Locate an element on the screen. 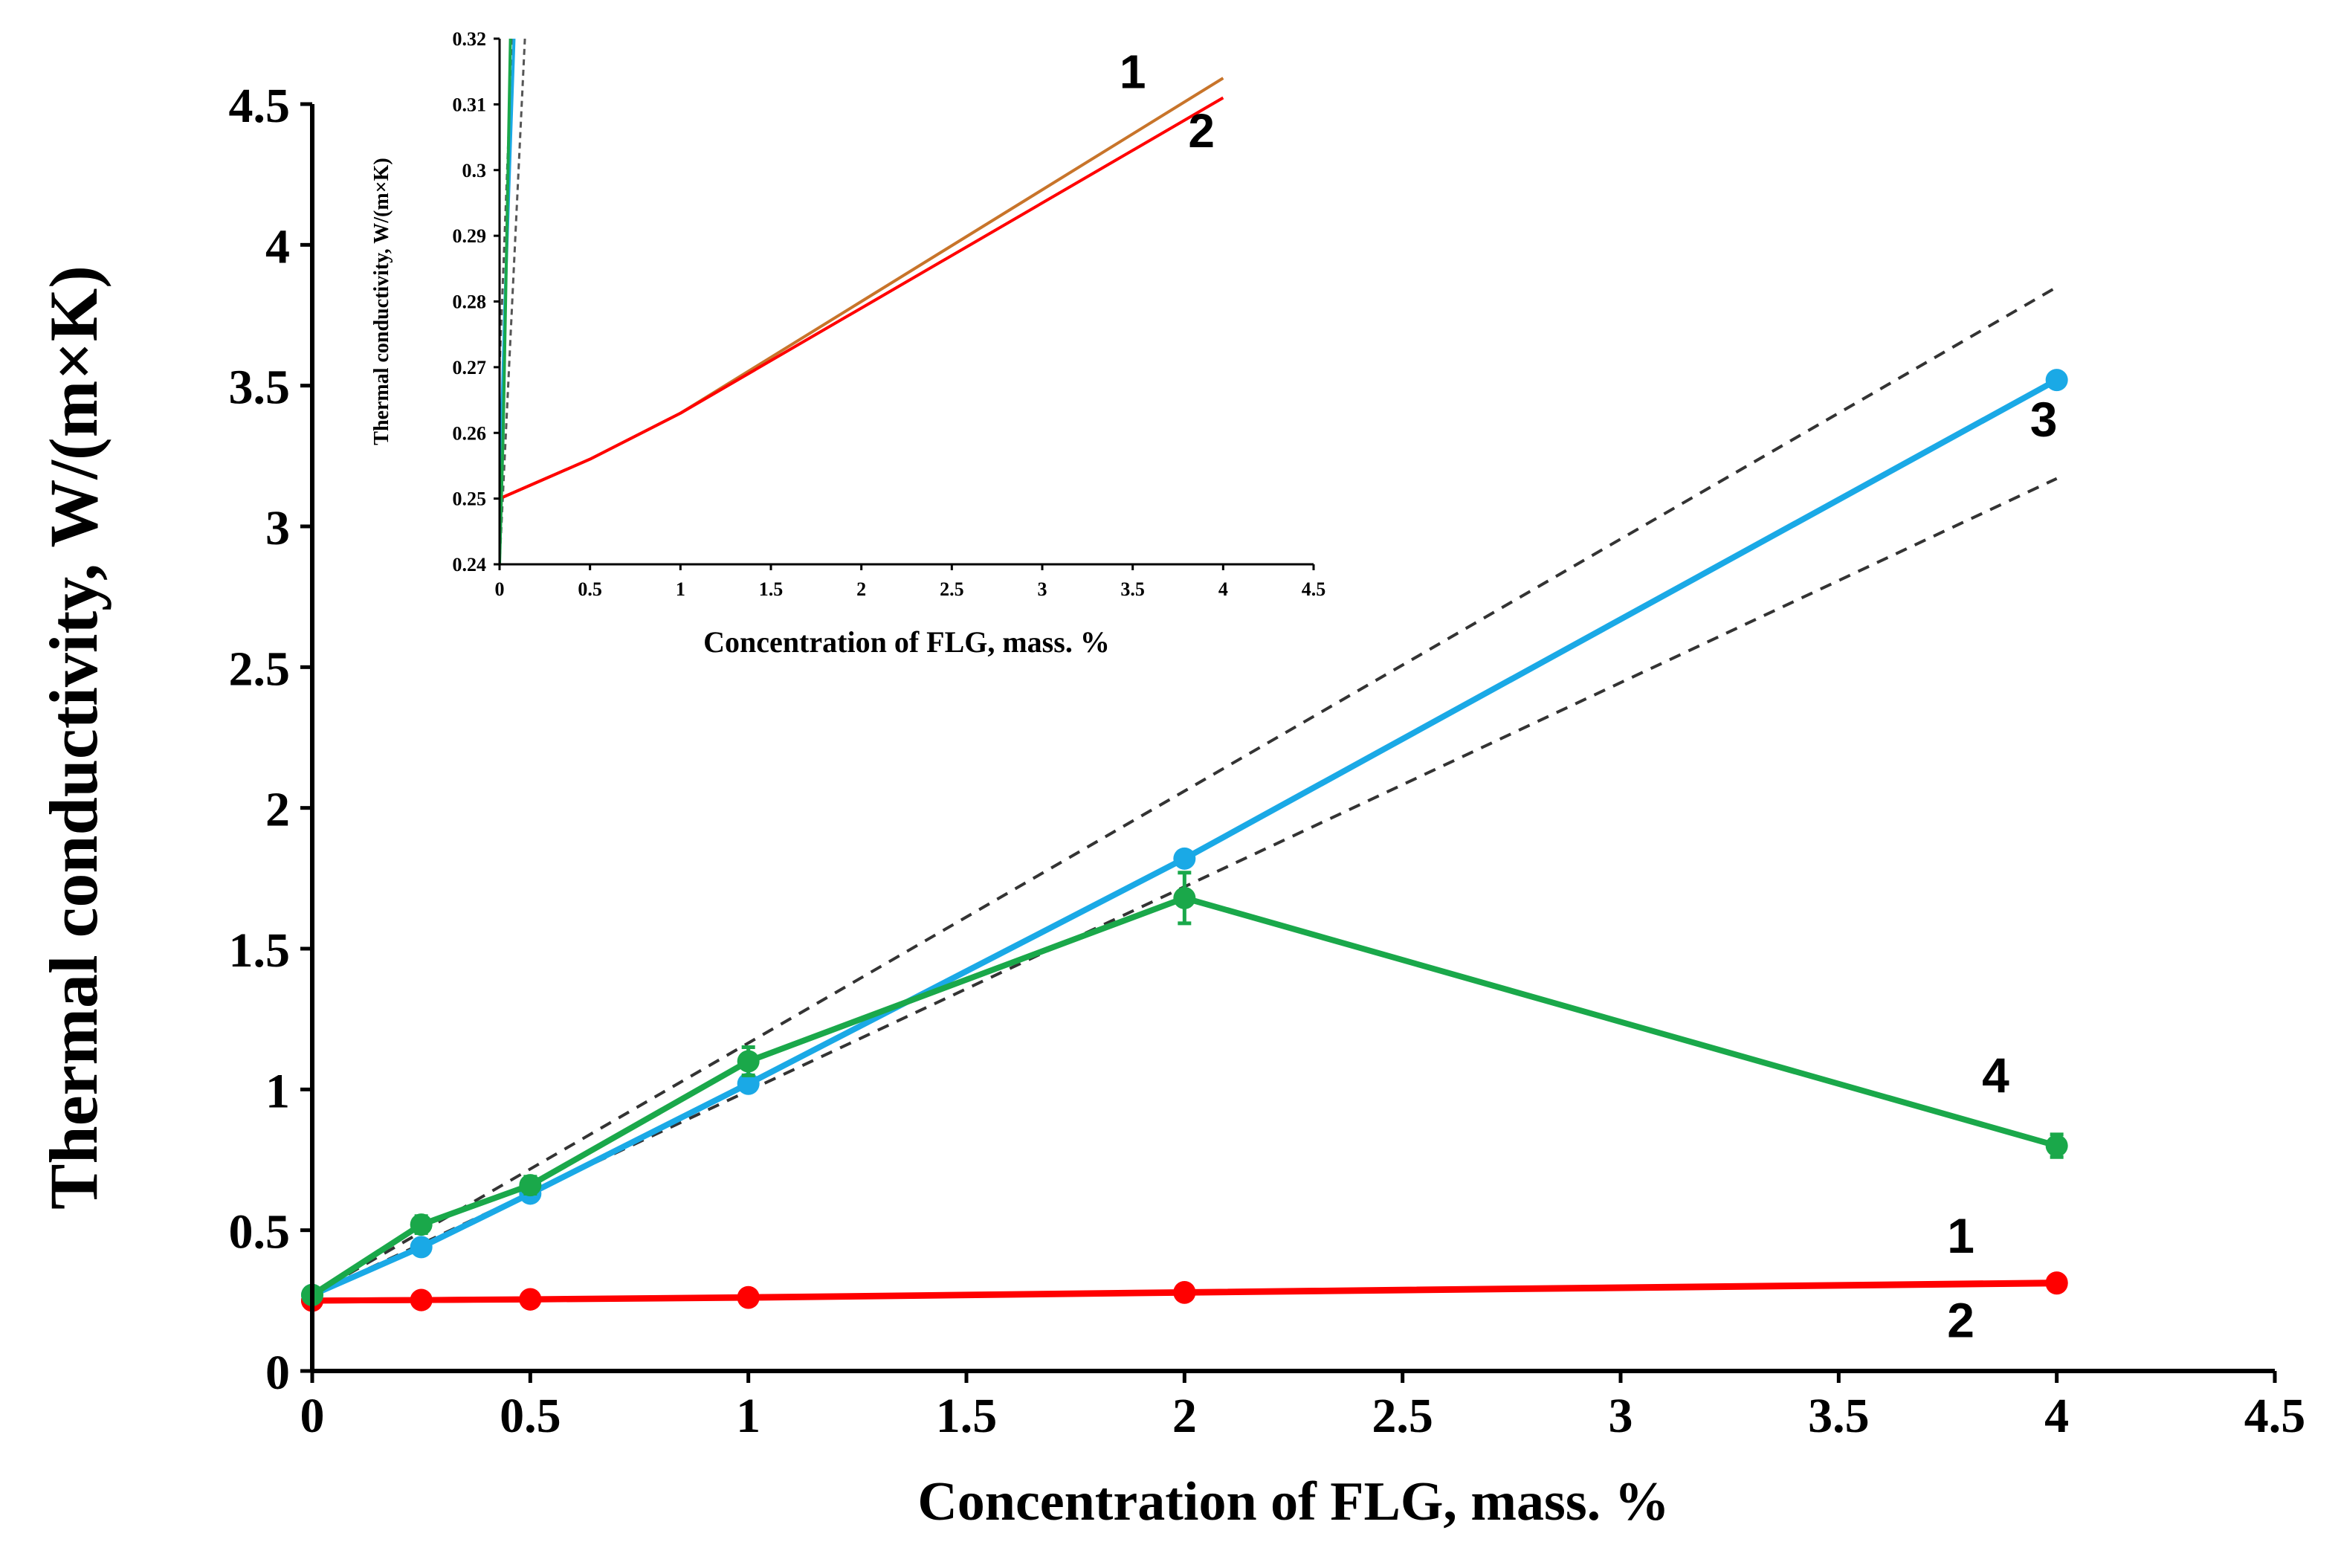 This screenshot has height=1568, width=2338. main-y-axis-title: Thermal conductivity, W/(m×K) is located at coordinates (74, 737).